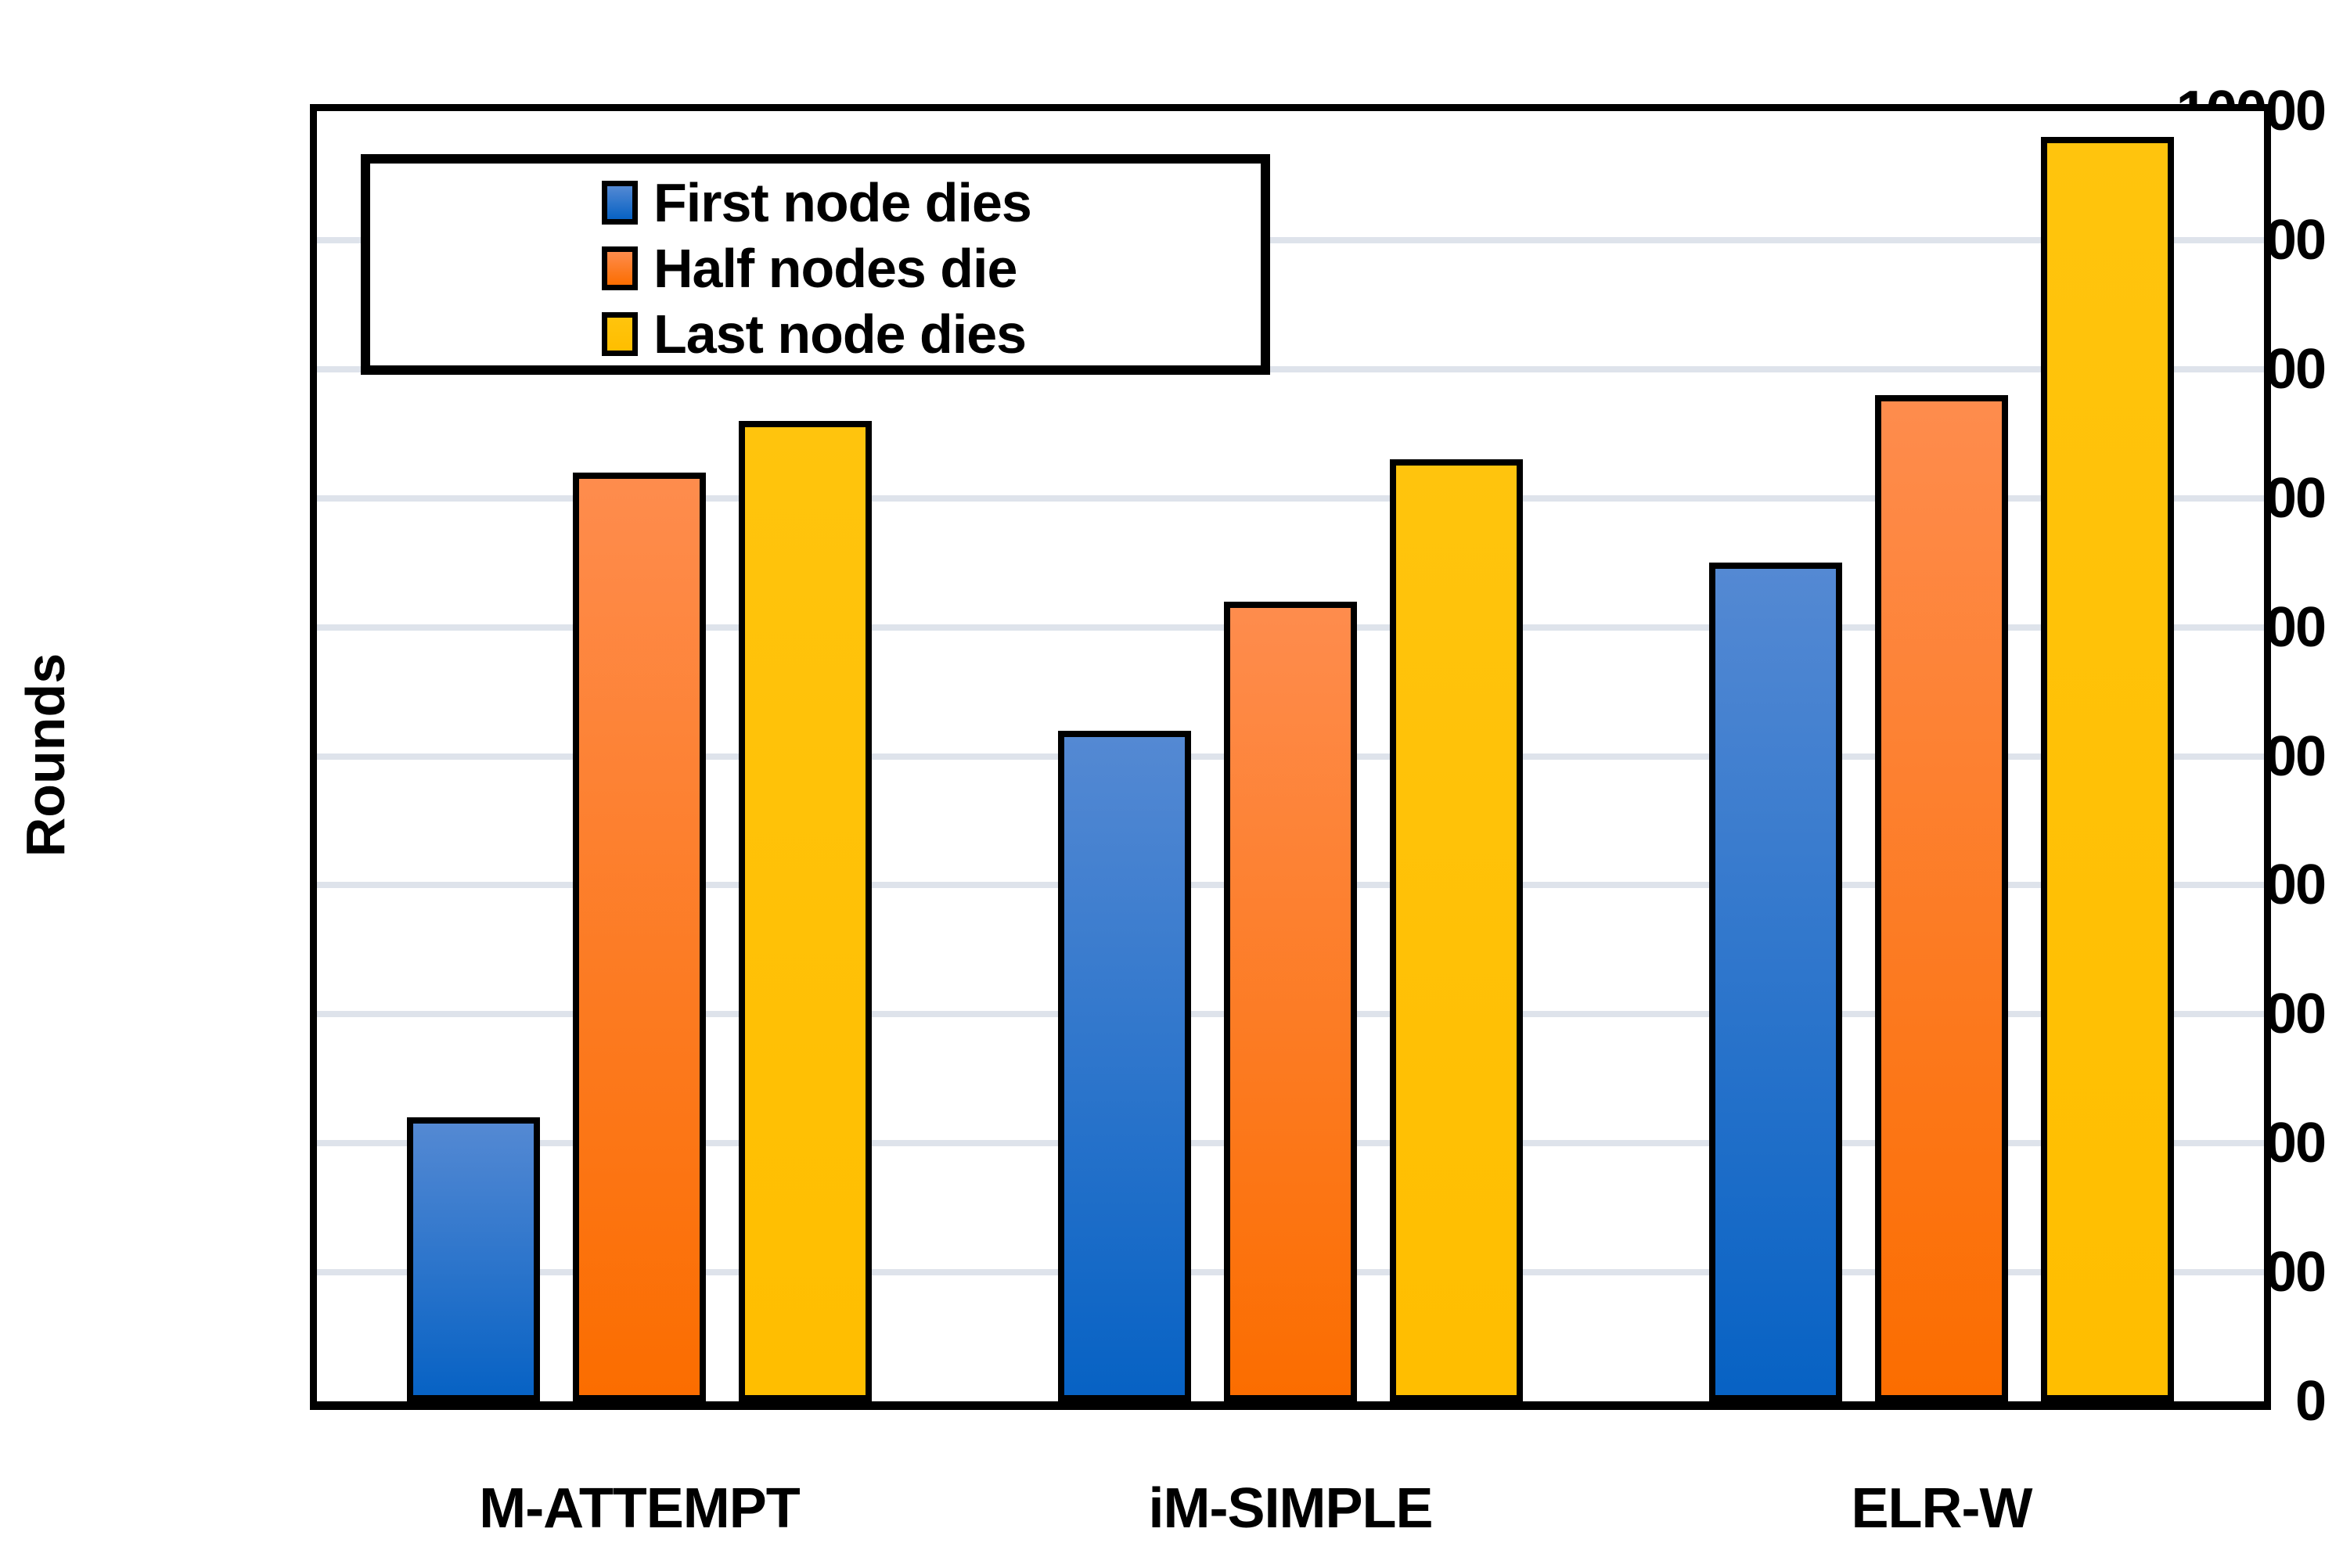 The image size is (2325, 1568). I want to click on bar-half-nodes-die-elr-w, so click(1942, 898).